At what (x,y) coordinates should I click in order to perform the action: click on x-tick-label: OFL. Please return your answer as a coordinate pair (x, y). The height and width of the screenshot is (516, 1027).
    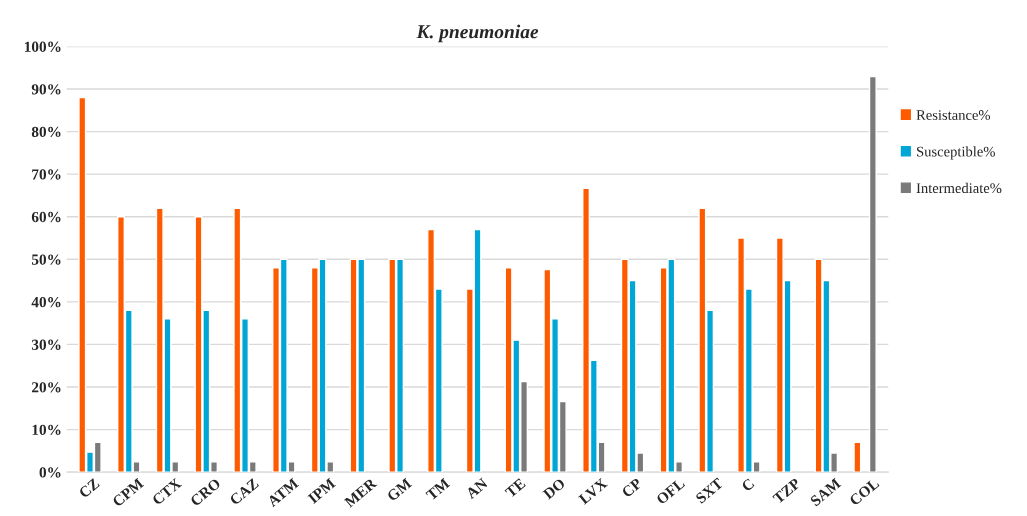
    Looking at the image, I should click on (670, 491).